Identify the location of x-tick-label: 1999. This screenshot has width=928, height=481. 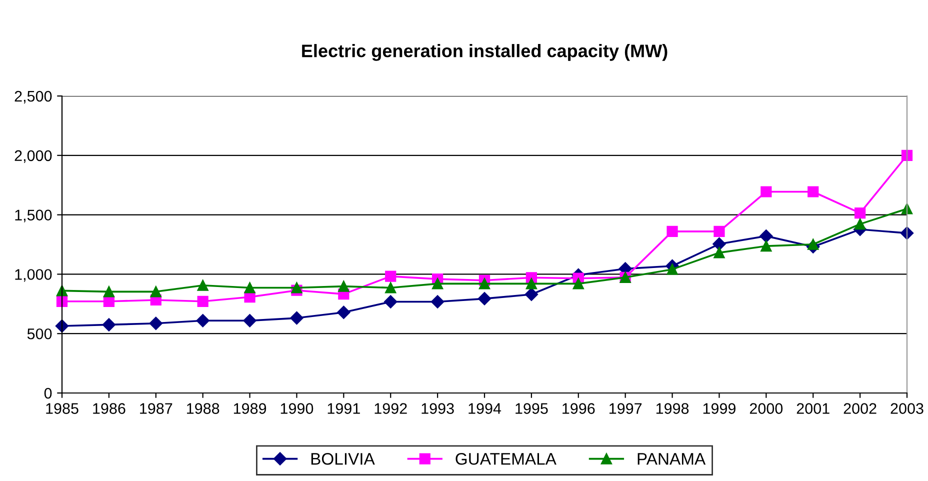
(719, 408).